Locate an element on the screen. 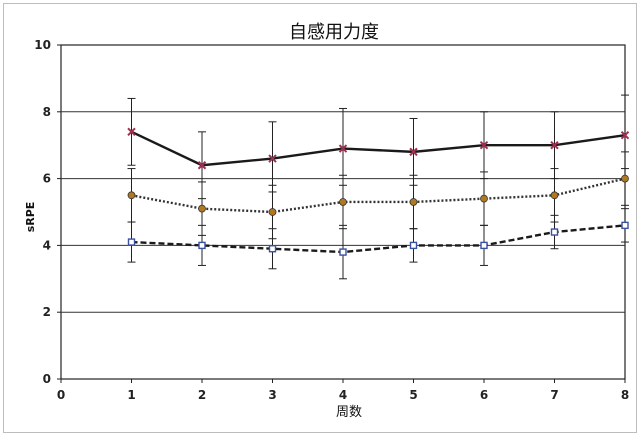 This screenshot has width=640, height=439. y-tick-label: 8 is located at coordinates (47, 112).